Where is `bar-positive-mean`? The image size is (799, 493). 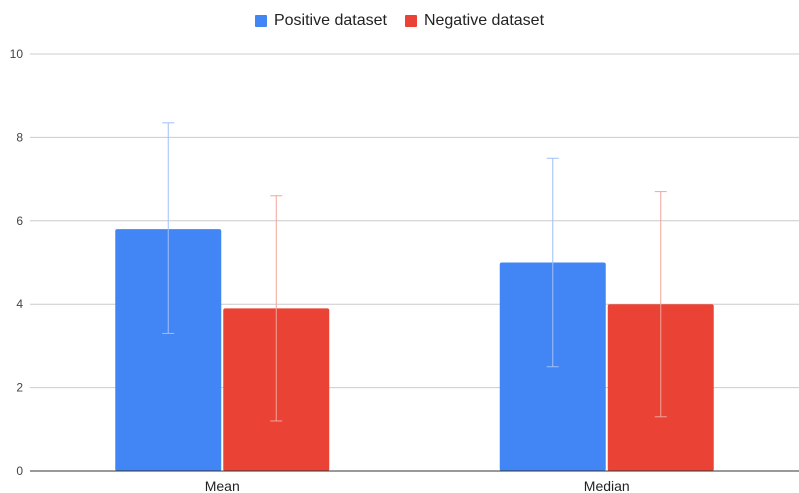 bar-positive-mean is located at coordinates (168, 350).